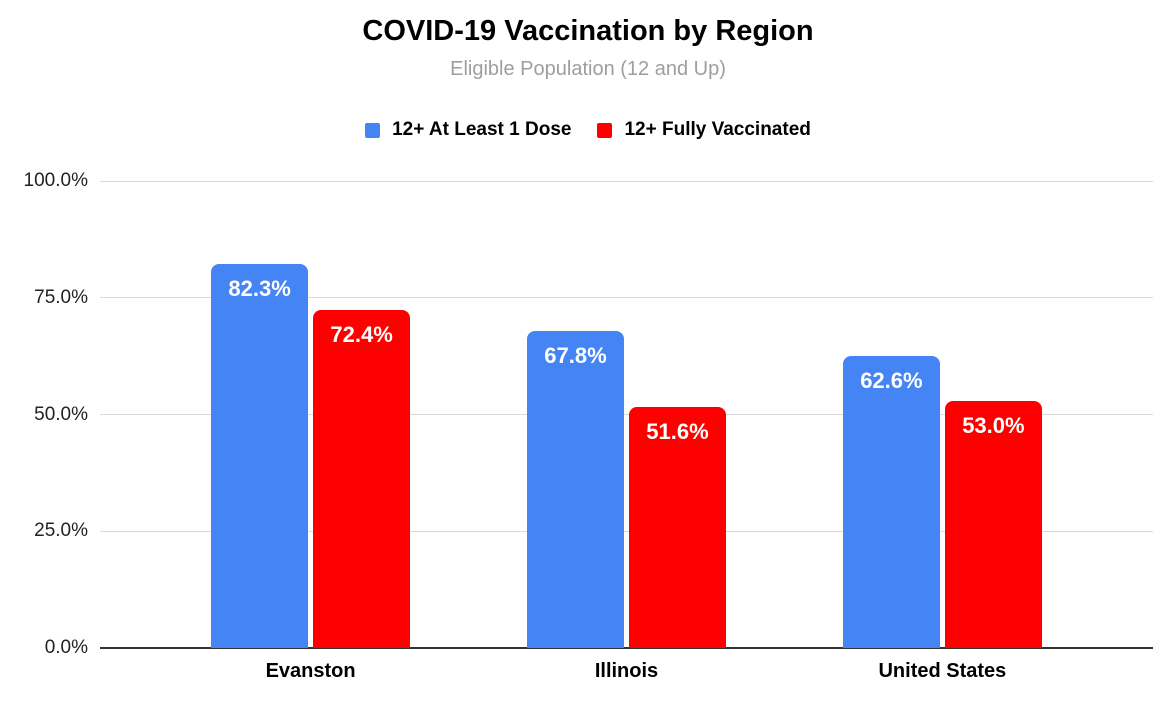 The width and height of the screenshot is (1176, 708). I want to click on legend-item-fully-vaccinated: 12+ Fully Vaccinated, so click(704, 130).